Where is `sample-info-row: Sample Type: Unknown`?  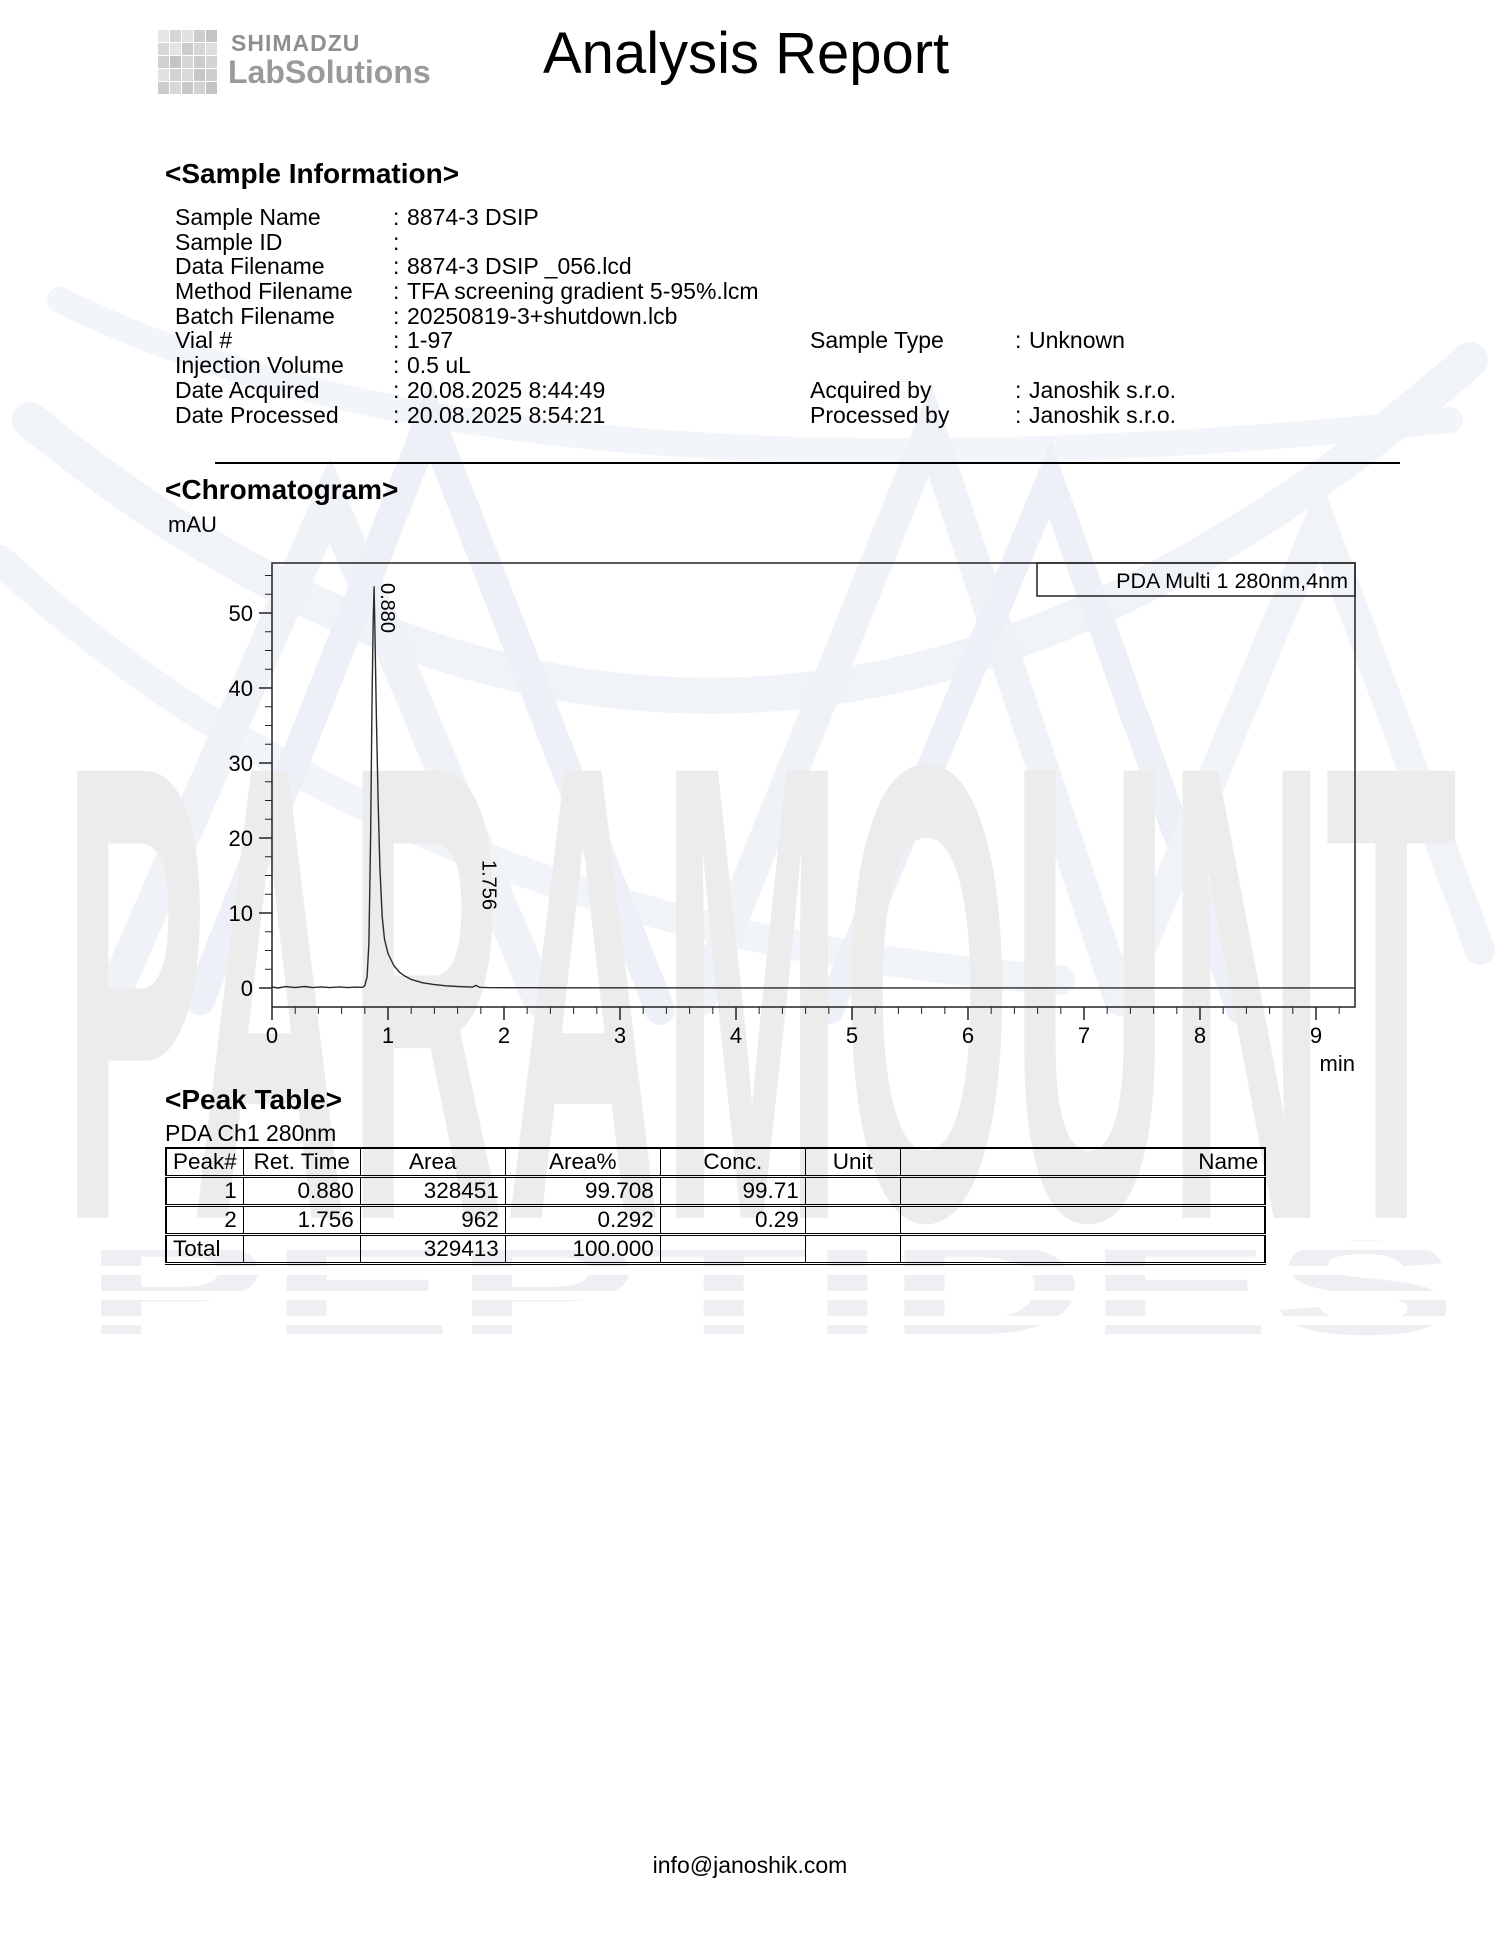 sample-info-row: Sample Type: Unknown is located at coordinates (967, 340).